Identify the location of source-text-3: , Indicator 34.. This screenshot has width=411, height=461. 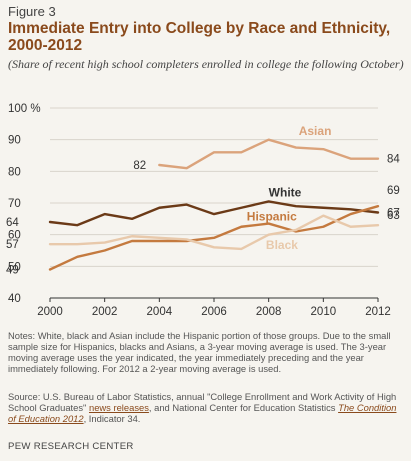
(112, 418).